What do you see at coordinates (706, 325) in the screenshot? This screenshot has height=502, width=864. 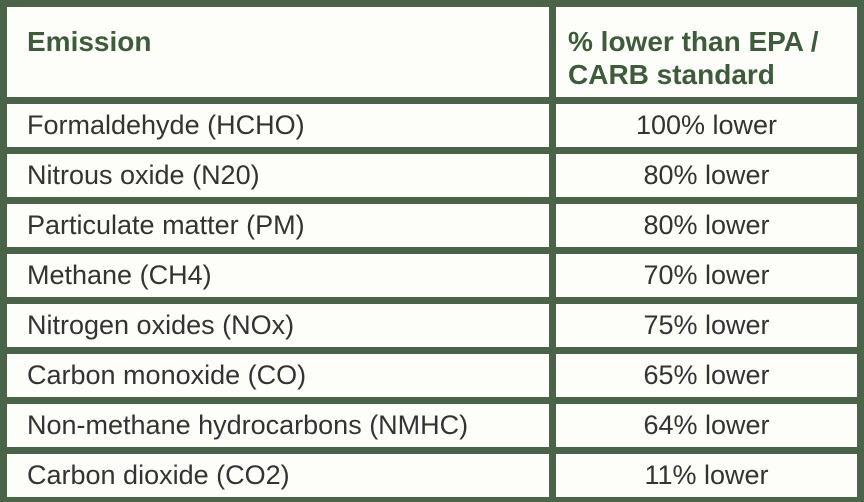 I see `reduction-cell: 75% lower` at bounding box center [706, 325].